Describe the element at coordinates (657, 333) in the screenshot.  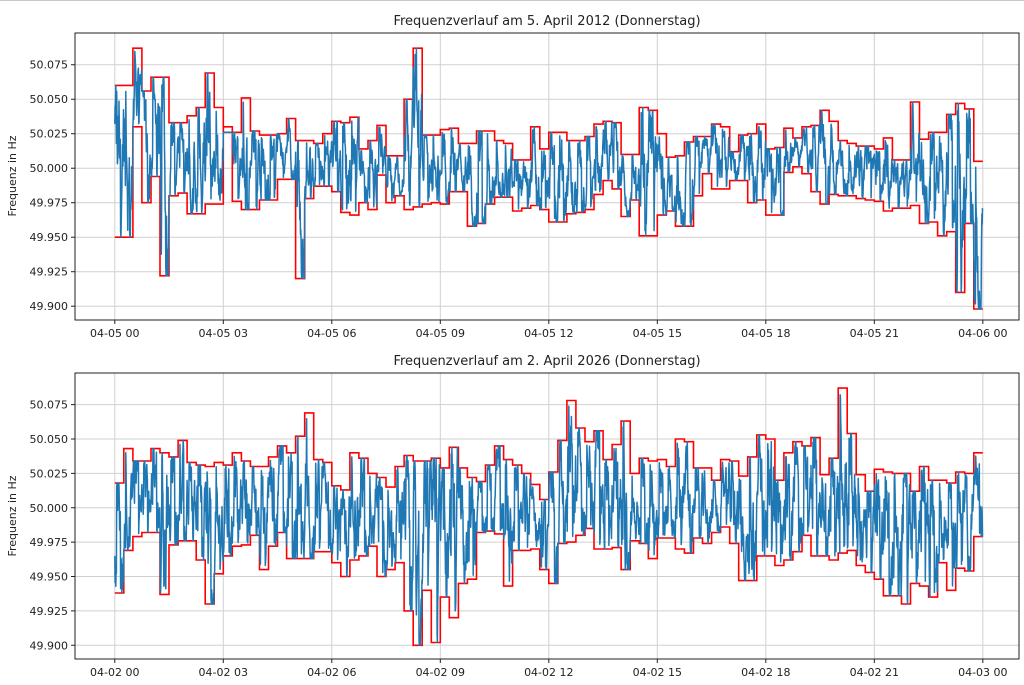
I see `x-tick-label: 04-05 15` at that location.